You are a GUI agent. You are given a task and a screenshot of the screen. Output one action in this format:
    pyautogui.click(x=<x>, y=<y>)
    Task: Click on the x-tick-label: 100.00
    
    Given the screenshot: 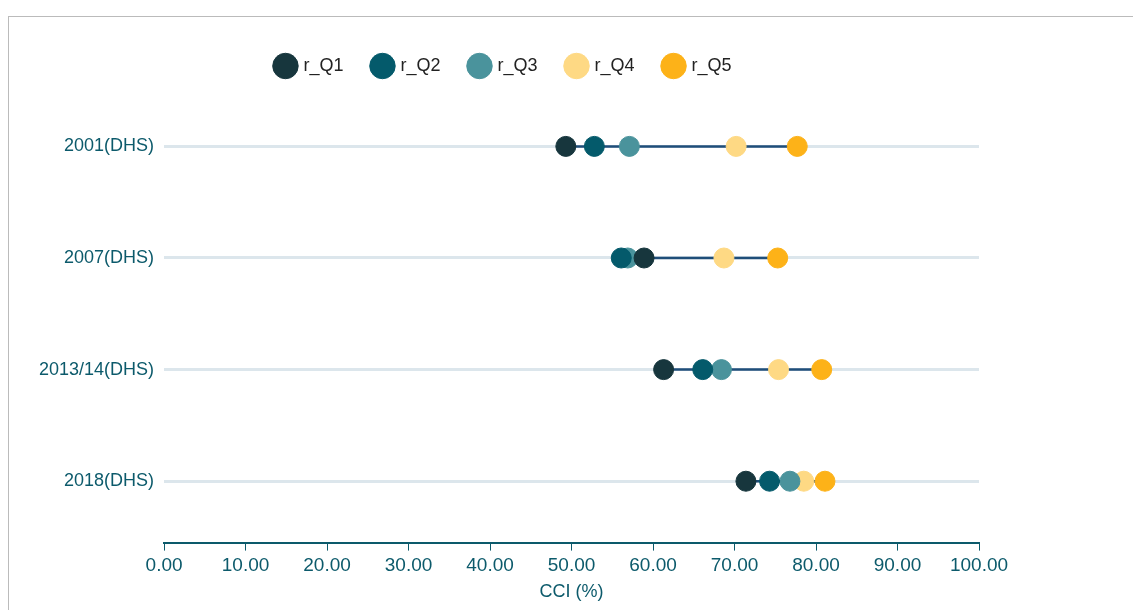 What is the action you would take?
    pyautogui.click(x=979, y=565)
    